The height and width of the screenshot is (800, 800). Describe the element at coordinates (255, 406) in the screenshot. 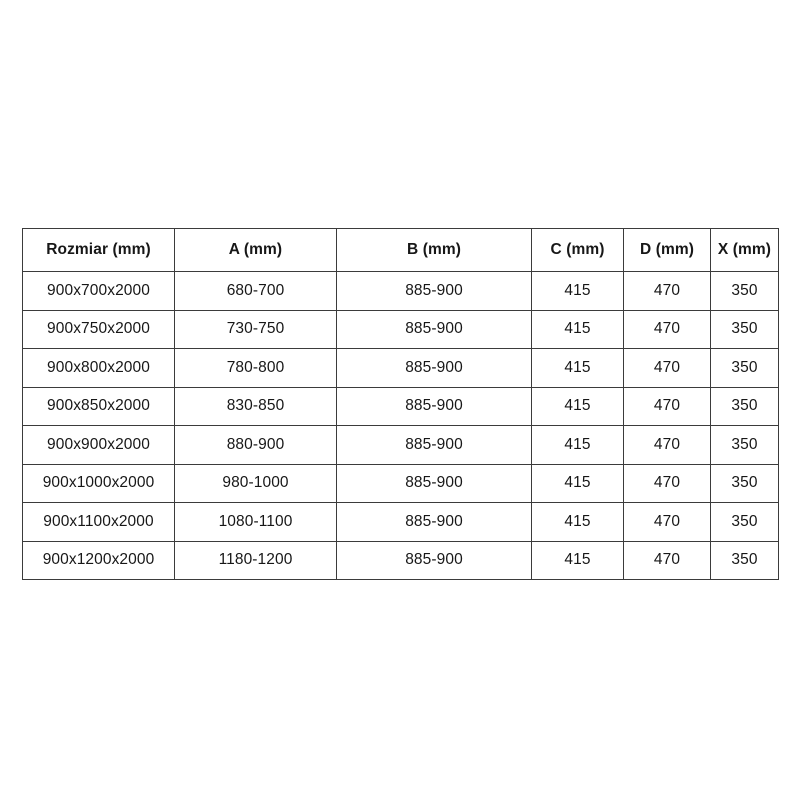

I see `cell-a: 830-850` at that location.